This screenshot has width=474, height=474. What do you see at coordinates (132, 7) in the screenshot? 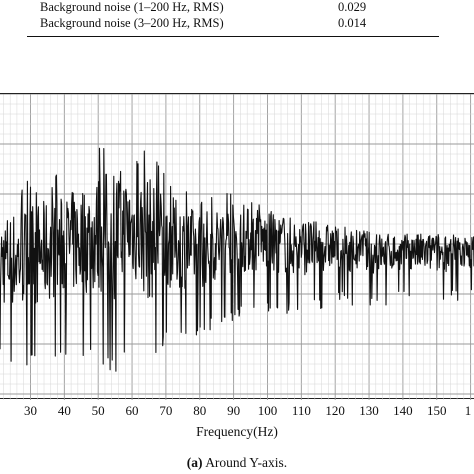
I see `row-label: Background noise (1–200 Hz, RMS)` at bounding box center [132, 7].